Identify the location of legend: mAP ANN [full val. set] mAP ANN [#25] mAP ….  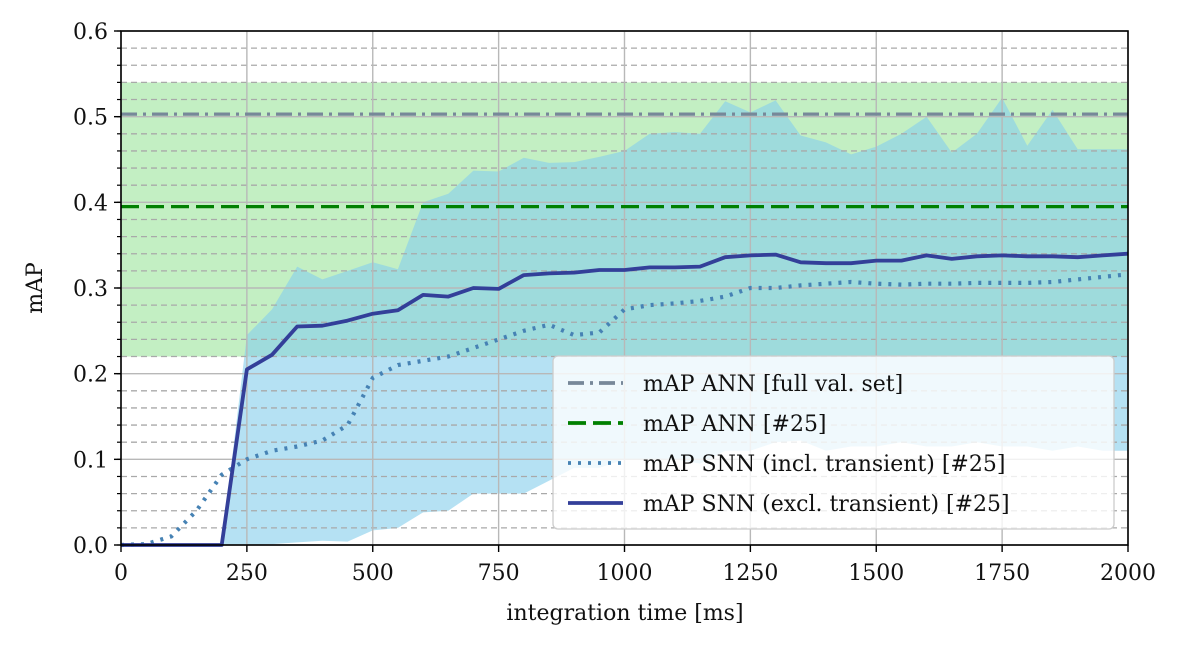
(833, 442).